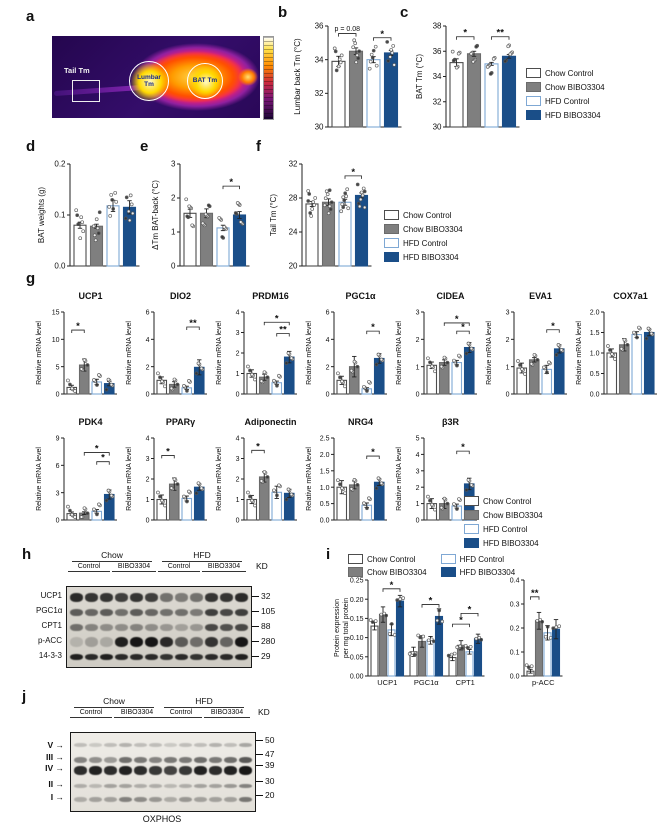  Describe the element at coordinates (293, 164) in the screenshot. I see `svg-text: 32` at that location.